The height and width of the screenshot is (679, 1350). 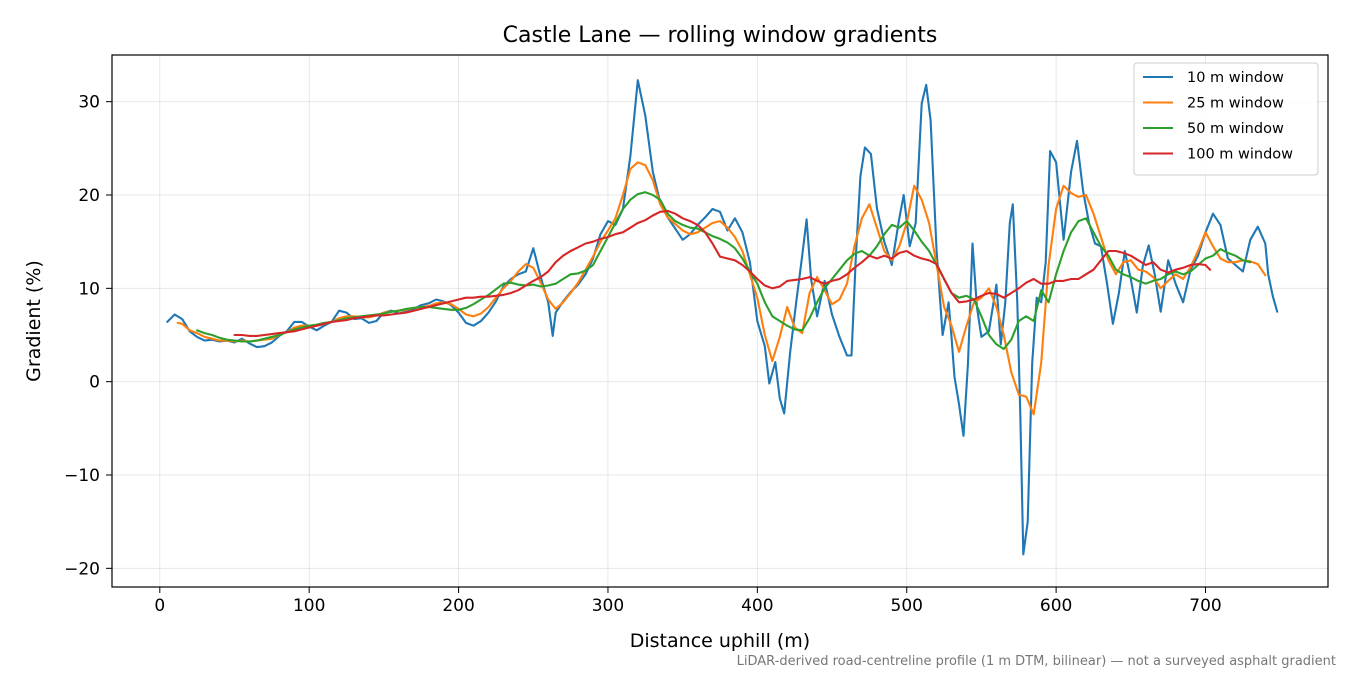 I want to click on y-tick-label: 0, so click(x=94, y=383).